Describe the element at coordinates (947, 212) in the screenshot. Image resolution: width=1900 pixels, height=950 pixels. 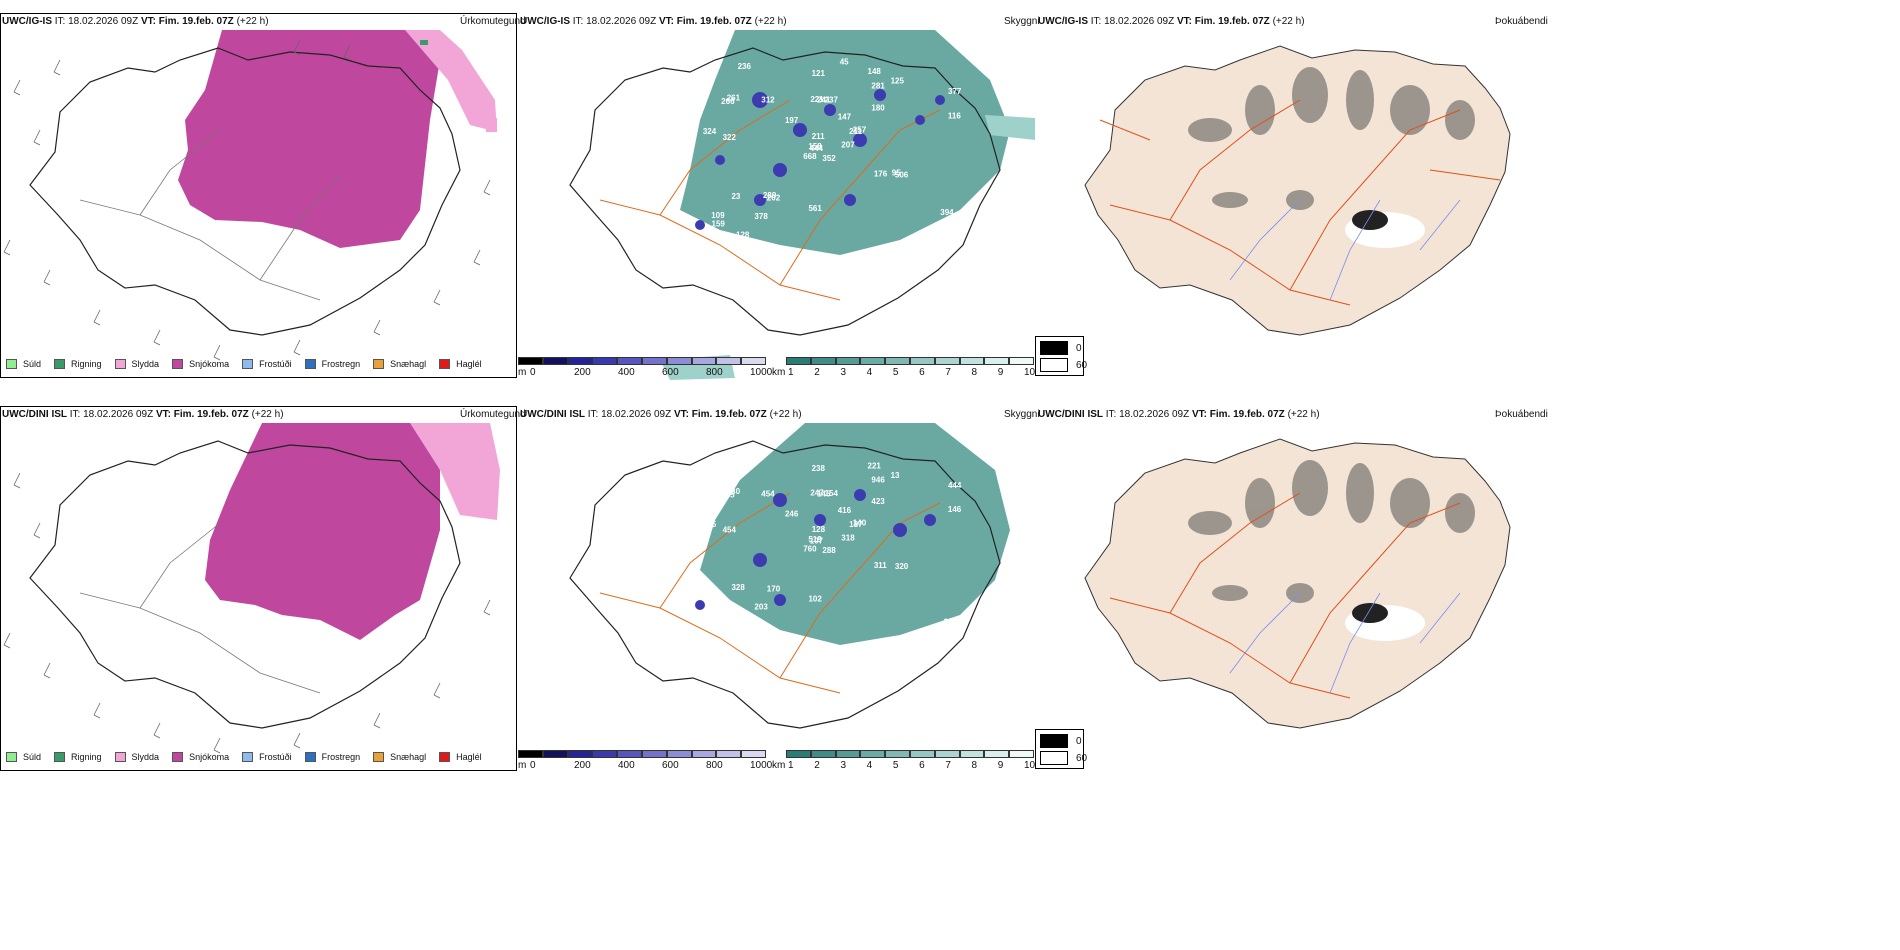
I see `cloud-base-label: 394` at that location.